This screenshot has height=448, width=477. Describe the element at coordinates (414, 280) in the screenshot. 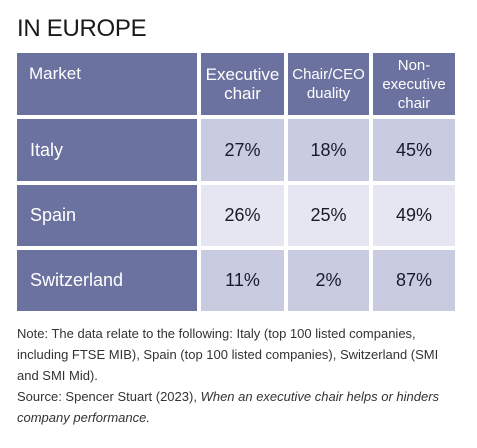

I see `value-cell: 87%` at that location.